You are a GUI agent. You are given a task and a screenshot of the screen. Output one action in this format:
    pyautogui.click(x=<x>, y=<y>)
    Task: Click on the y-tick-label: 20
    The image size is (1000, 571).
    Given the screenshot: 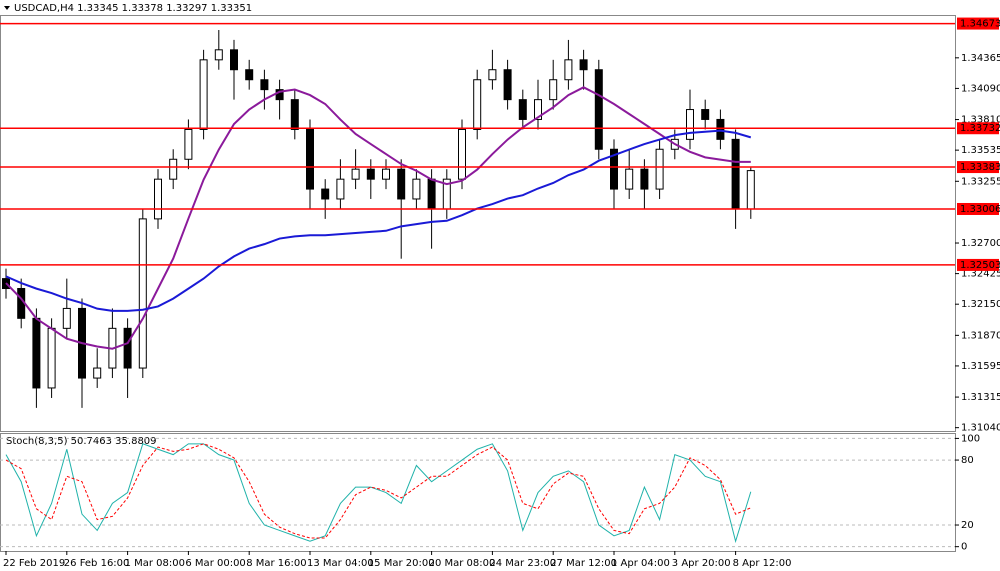 What is the action you would take?
    pyautogui.click(x=967, y=525)
    